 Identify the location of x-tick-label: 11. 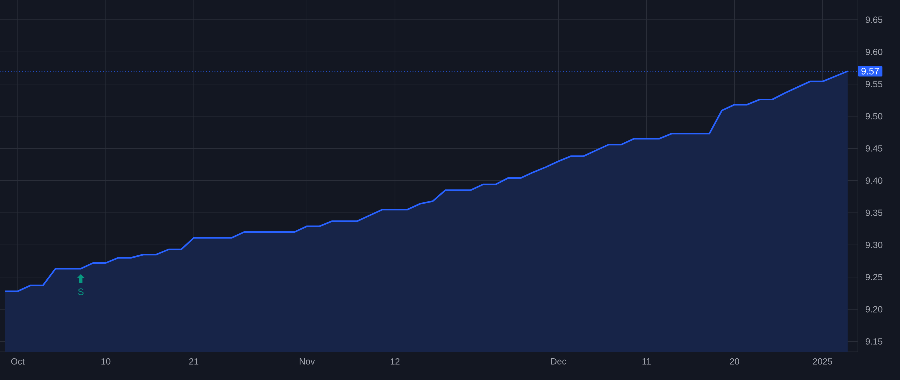
(646, 361).